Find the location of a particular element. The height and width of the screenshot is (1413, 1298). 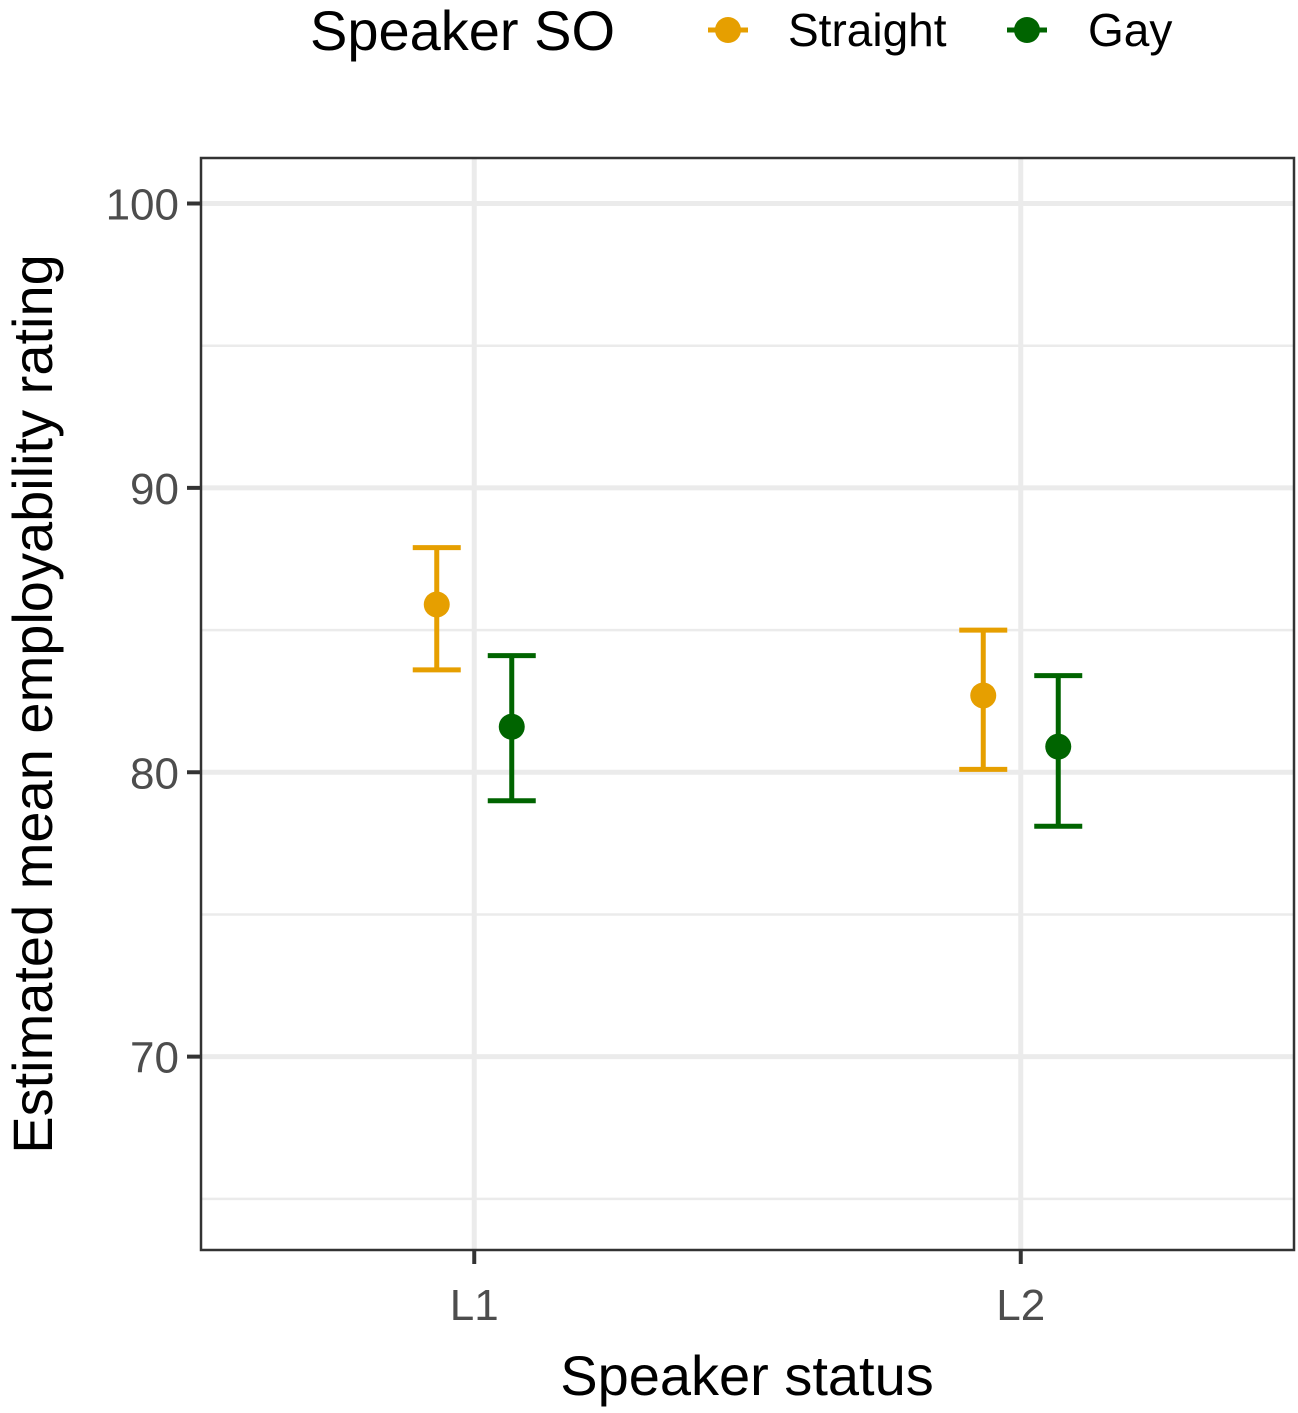

x-tick-label: L1 is located at coordinates (474, 1305).